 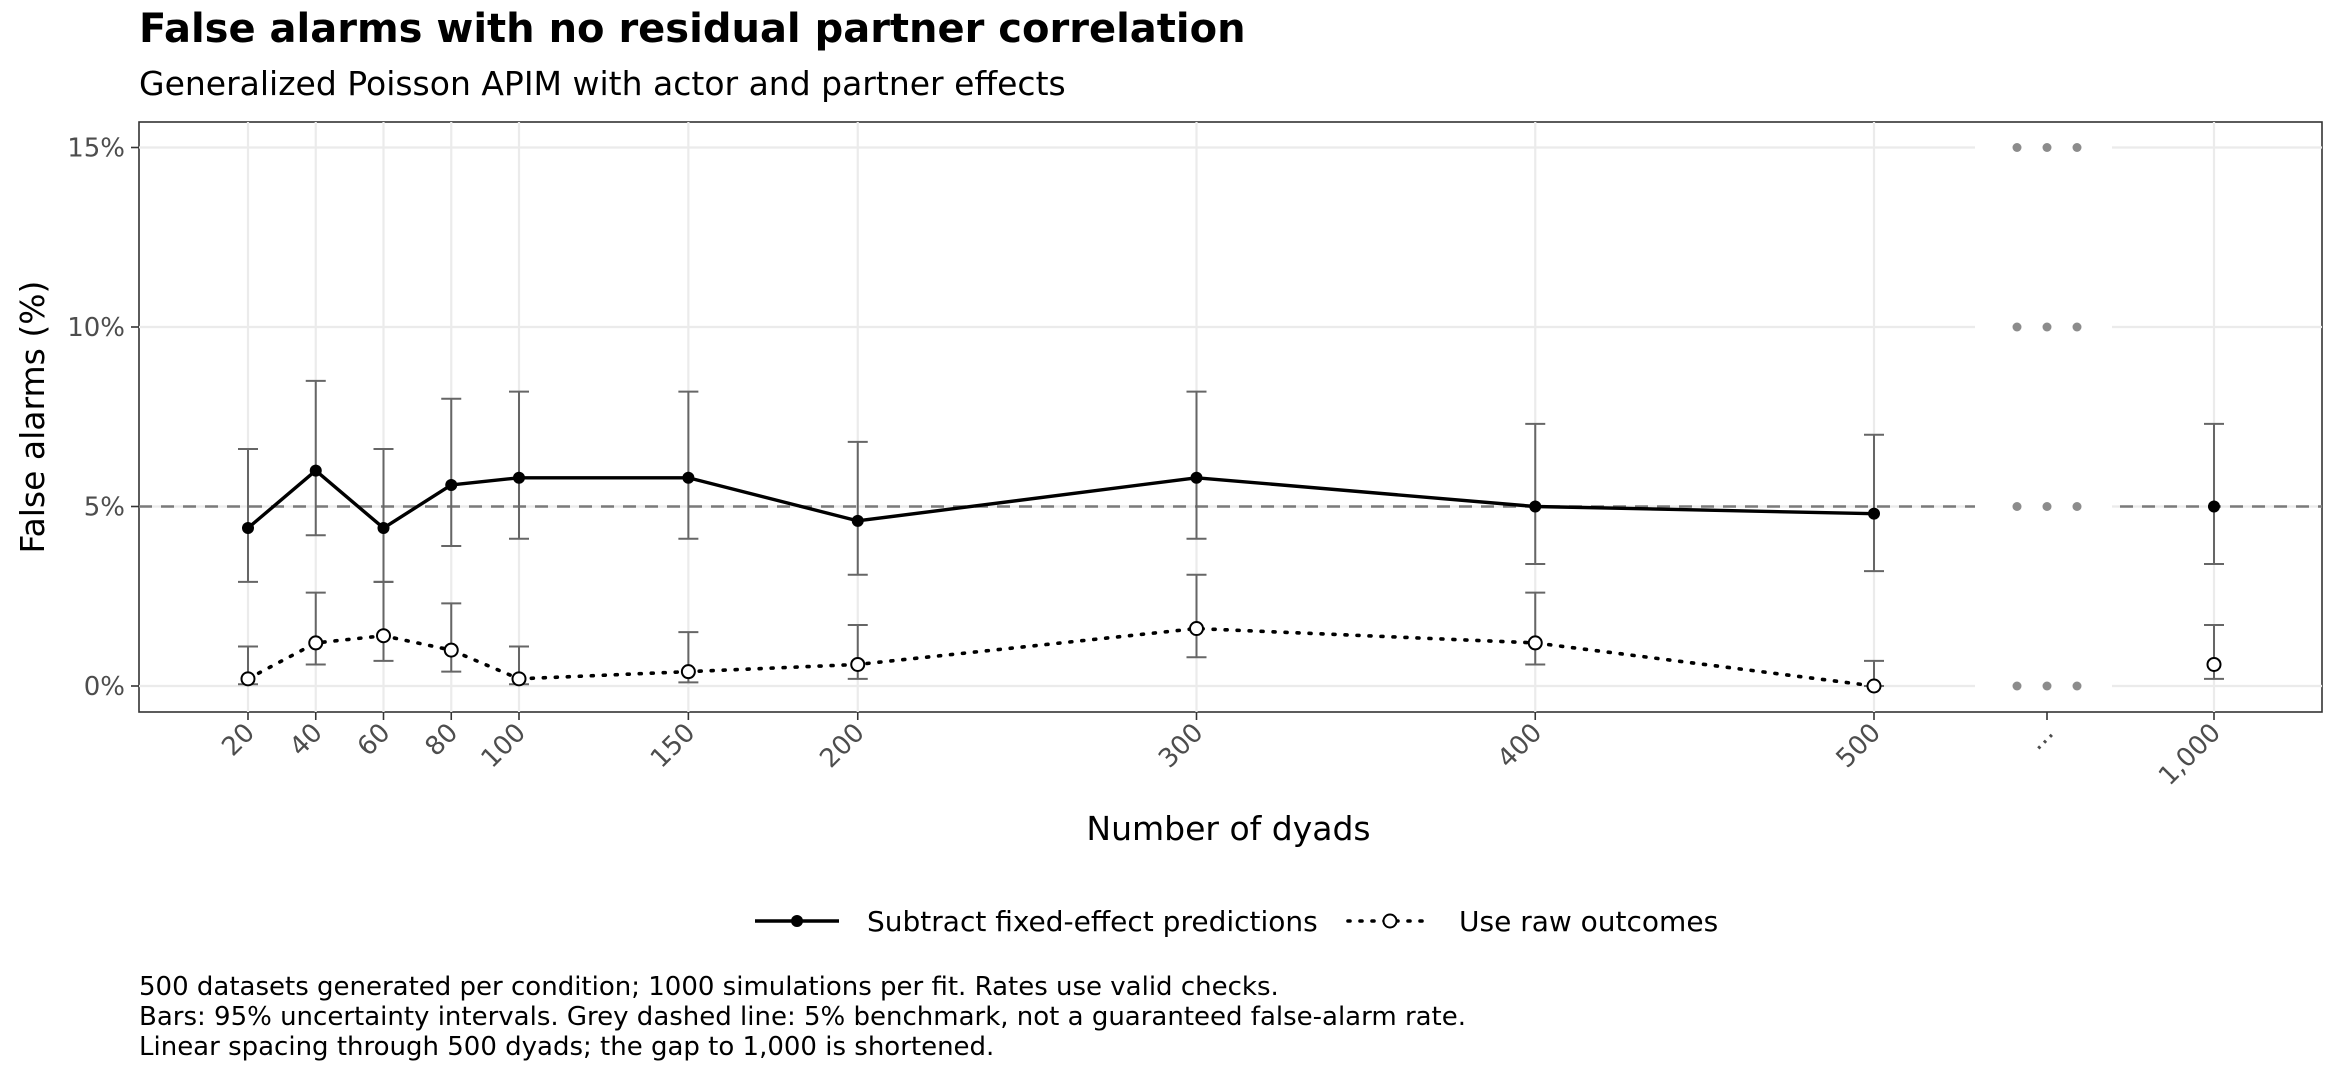 What do you see at coordinates (374, 740) in the screenshot?
I see `x-tick-label: 60` at bounding box center [374, 740].